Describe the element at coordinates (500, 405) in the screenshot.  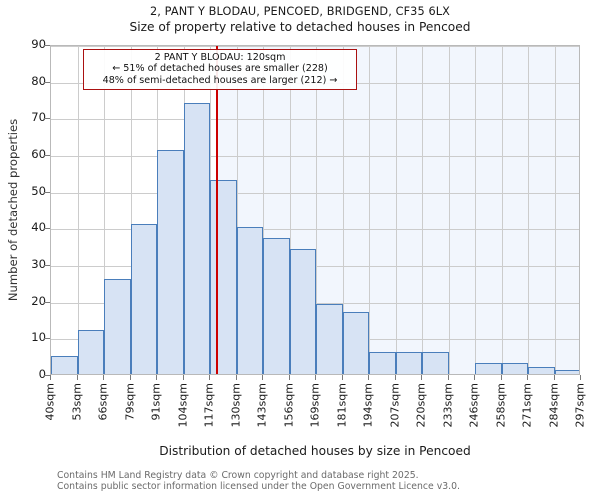
I see `x-tick-label: 258sqm` at that location.